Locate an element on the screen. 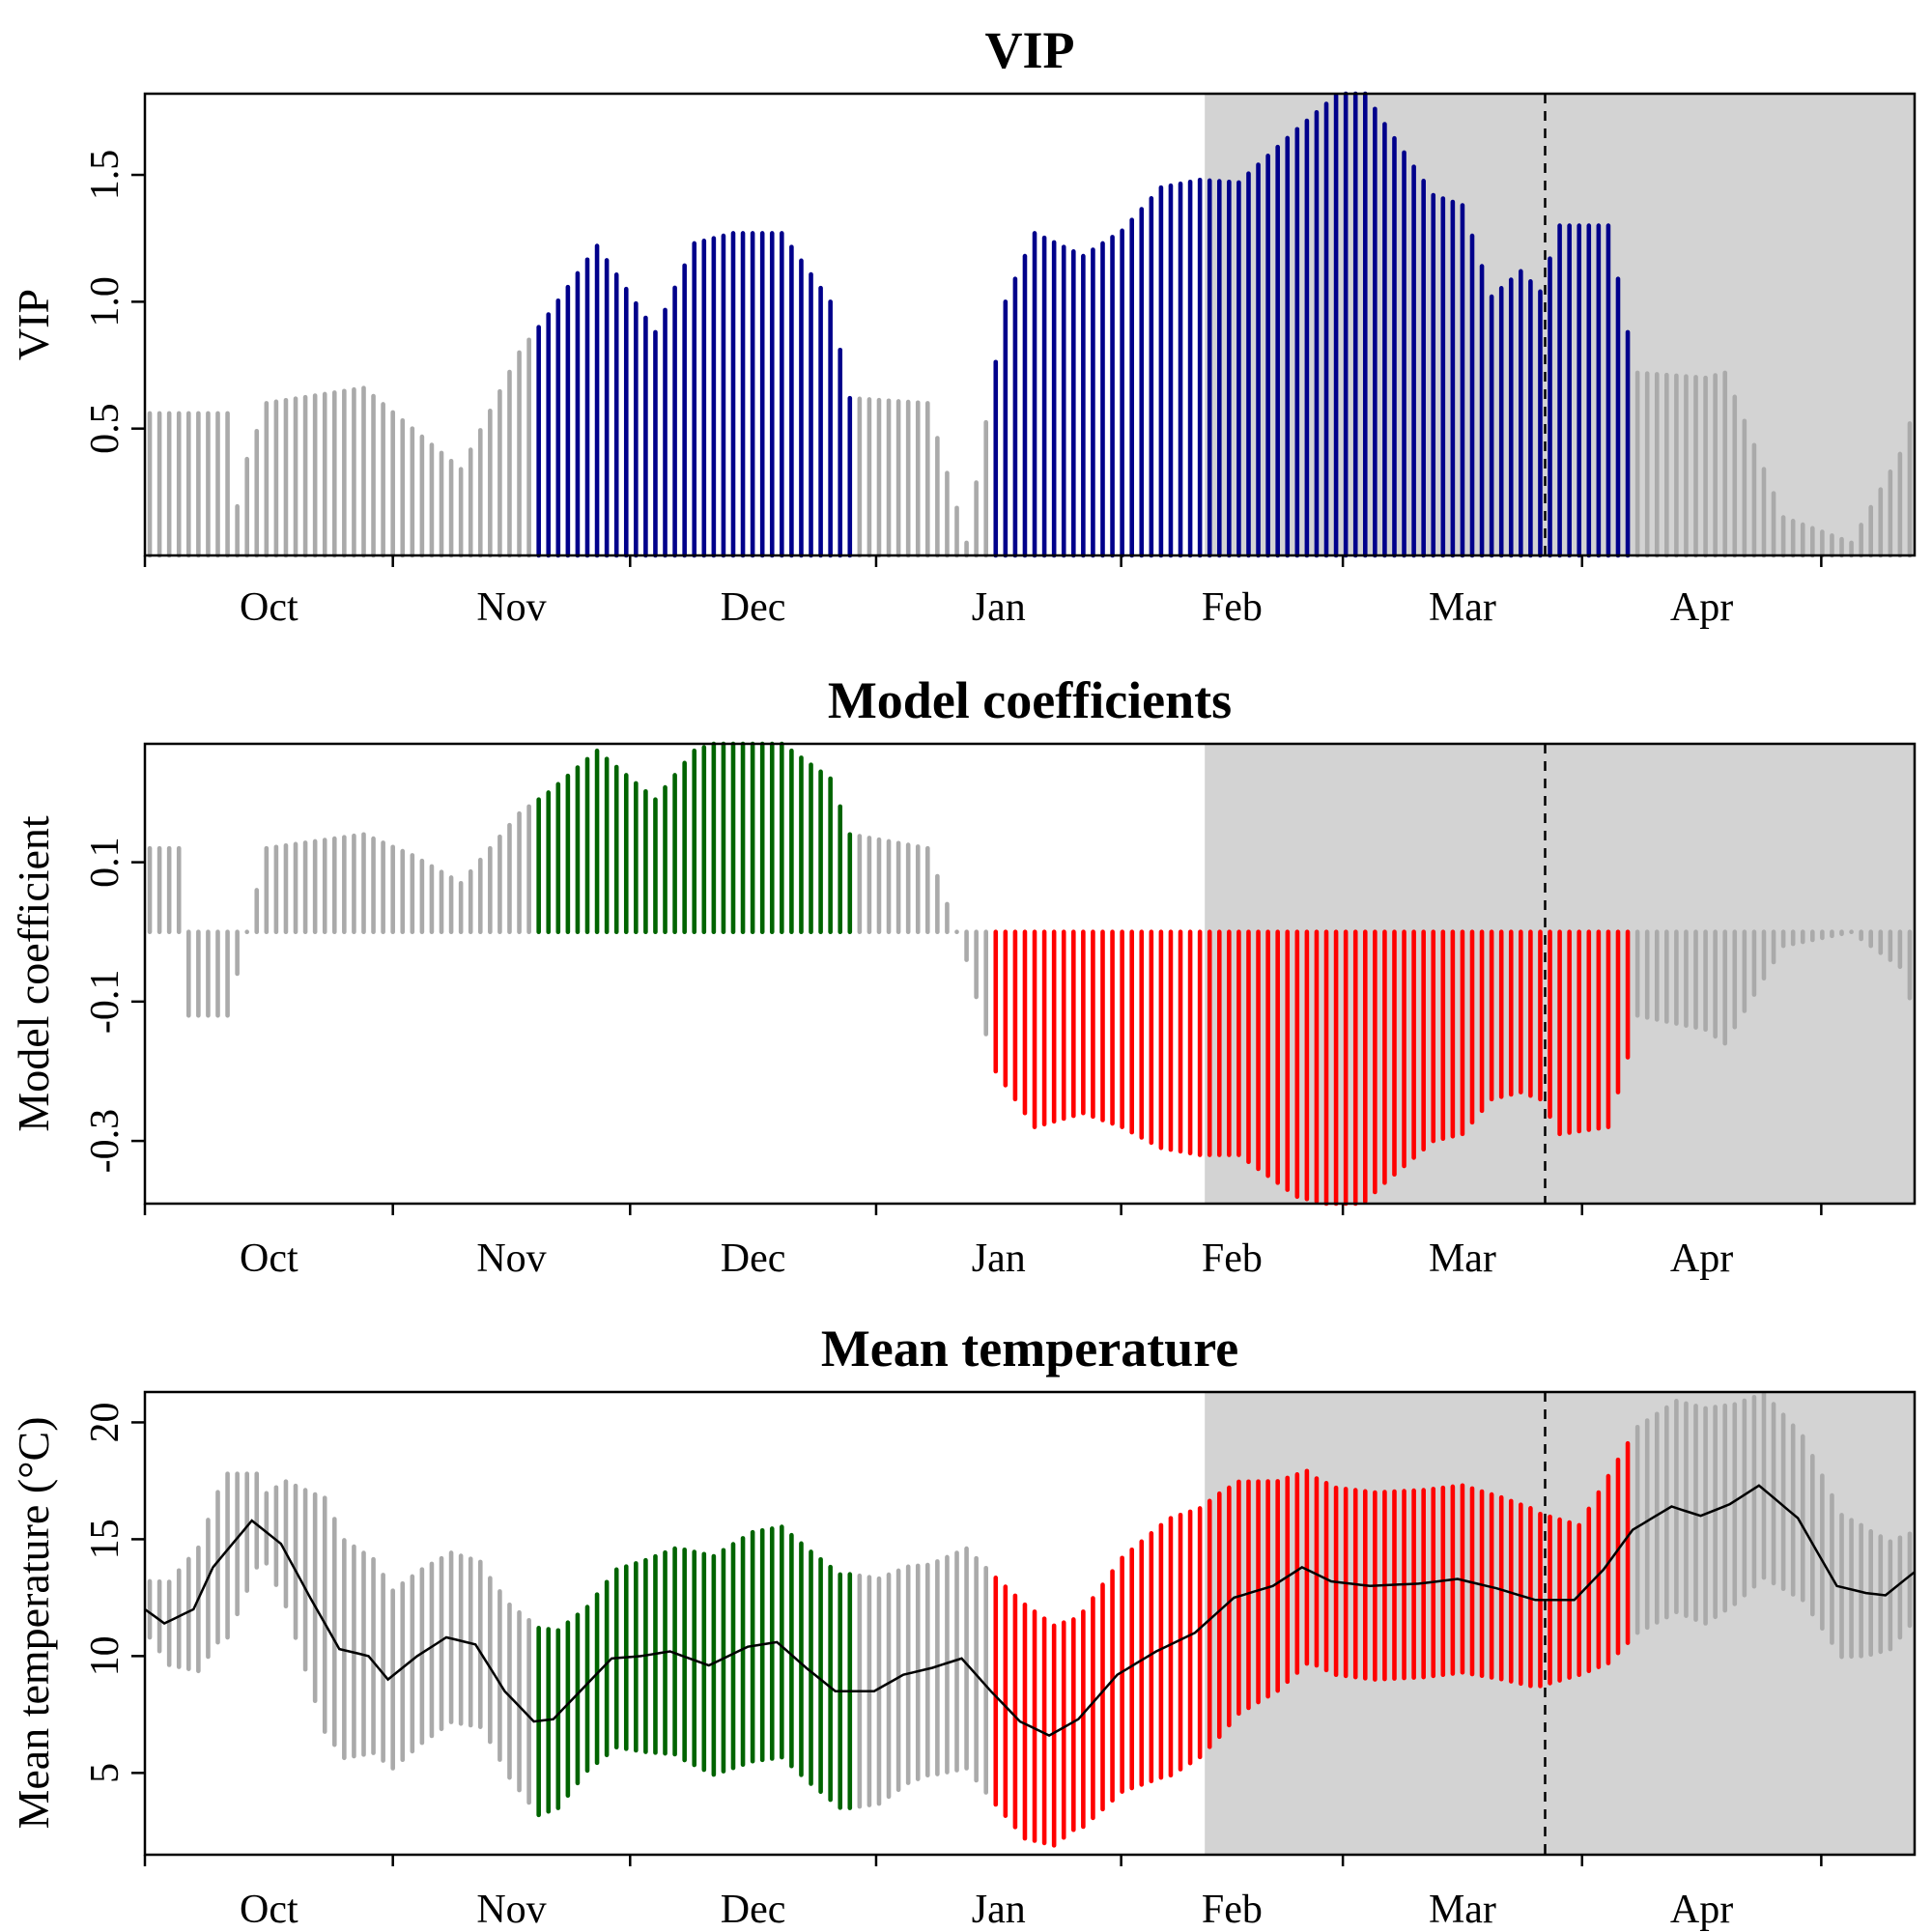 This screenshot has height=1932, width=1932. y-tick-label: 1.0 is located at coordinates (105, 301).